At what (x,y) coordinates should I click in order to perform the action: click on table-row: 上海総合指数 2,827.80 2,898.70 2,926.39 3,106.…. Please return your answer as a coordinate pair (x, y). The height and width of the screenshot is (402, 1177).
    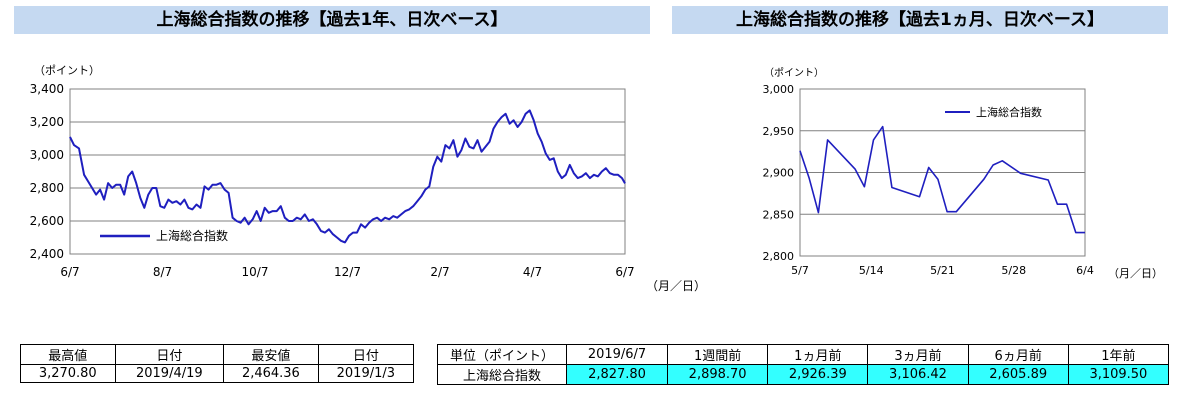
    Looking at the image, I should click on (803, 374).